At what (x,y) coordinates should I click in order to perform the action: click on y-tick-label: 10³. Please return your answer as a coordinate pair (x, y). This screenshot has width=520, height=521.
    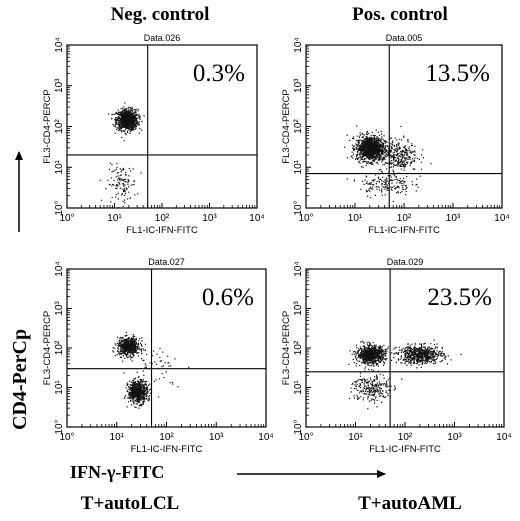
    Looking at the image, I should click on (59, 85).